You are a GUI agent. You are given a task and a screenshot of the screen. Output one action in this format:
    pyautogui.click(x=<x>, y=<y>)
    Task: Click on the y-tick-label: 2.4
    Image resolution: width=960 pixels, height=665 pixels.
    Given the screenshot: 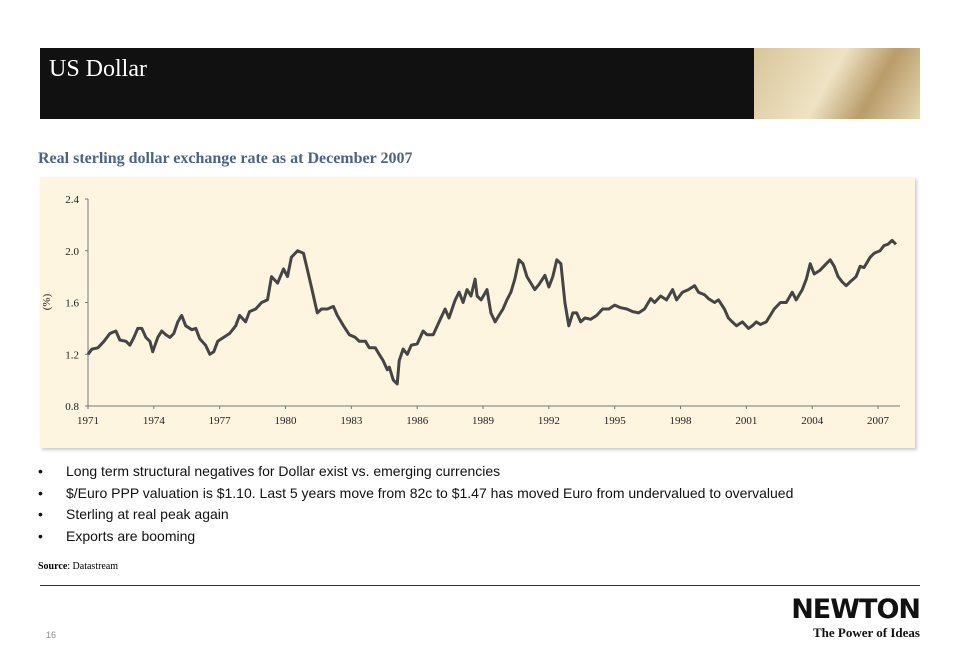 What is the action you would take?
    pyautogui.click(x=72, y=200)
    